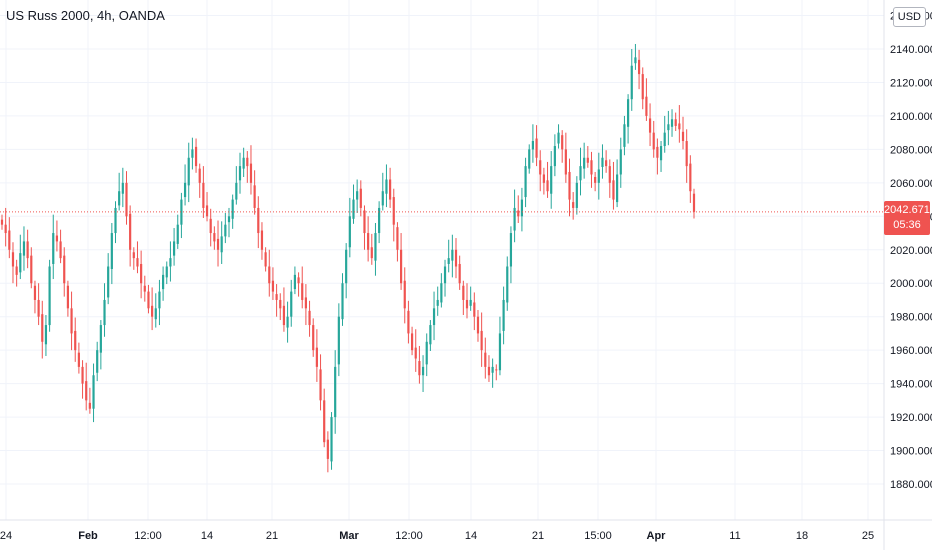  I want to click on x-tick-label: 11, so click(734, 536).